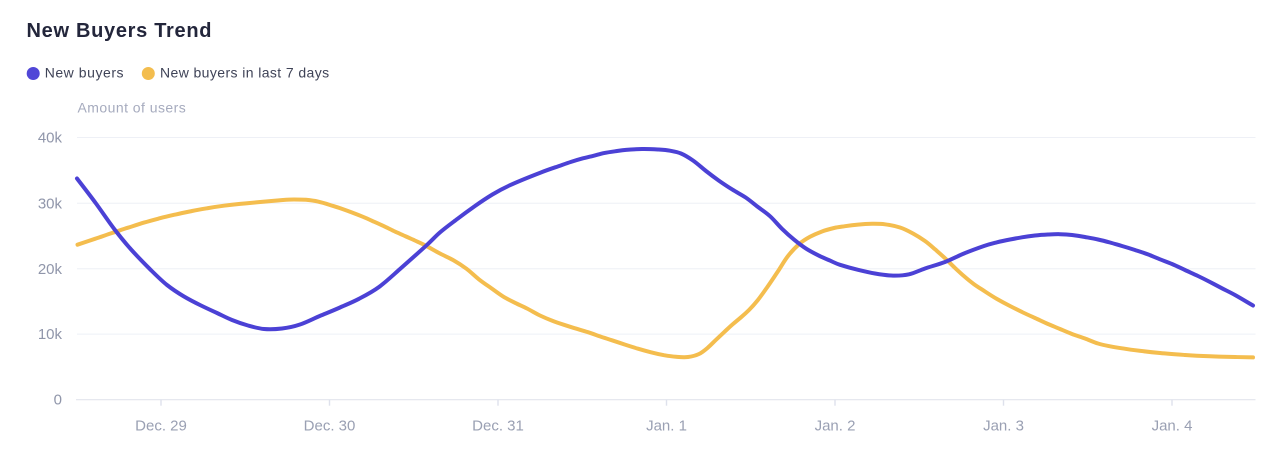 The height and width of the screenshot is (458, 1280). Describe the element at coordinates (835, 426) in the screenshot. I see `svg-text: Jan. 2` at that location.